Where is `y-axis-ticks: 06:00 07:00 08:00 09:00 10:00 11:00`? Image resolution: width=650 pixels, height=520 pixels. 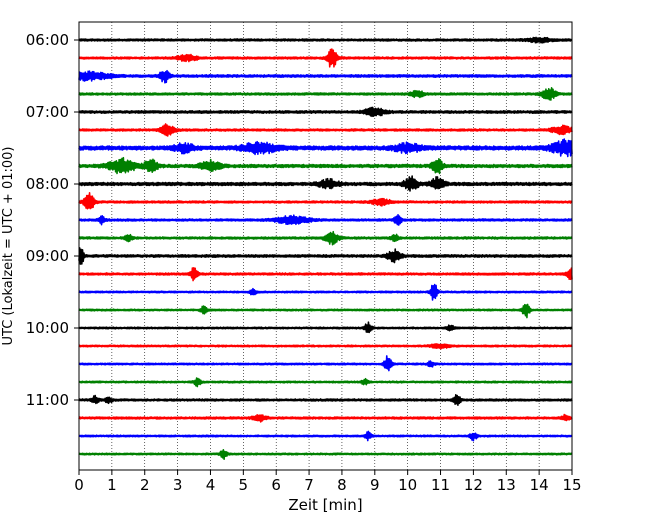
y-axis-ticks: 06:00 07:00 08:00 09:00 10:00 11:00 is located at coordinates (52, 220).